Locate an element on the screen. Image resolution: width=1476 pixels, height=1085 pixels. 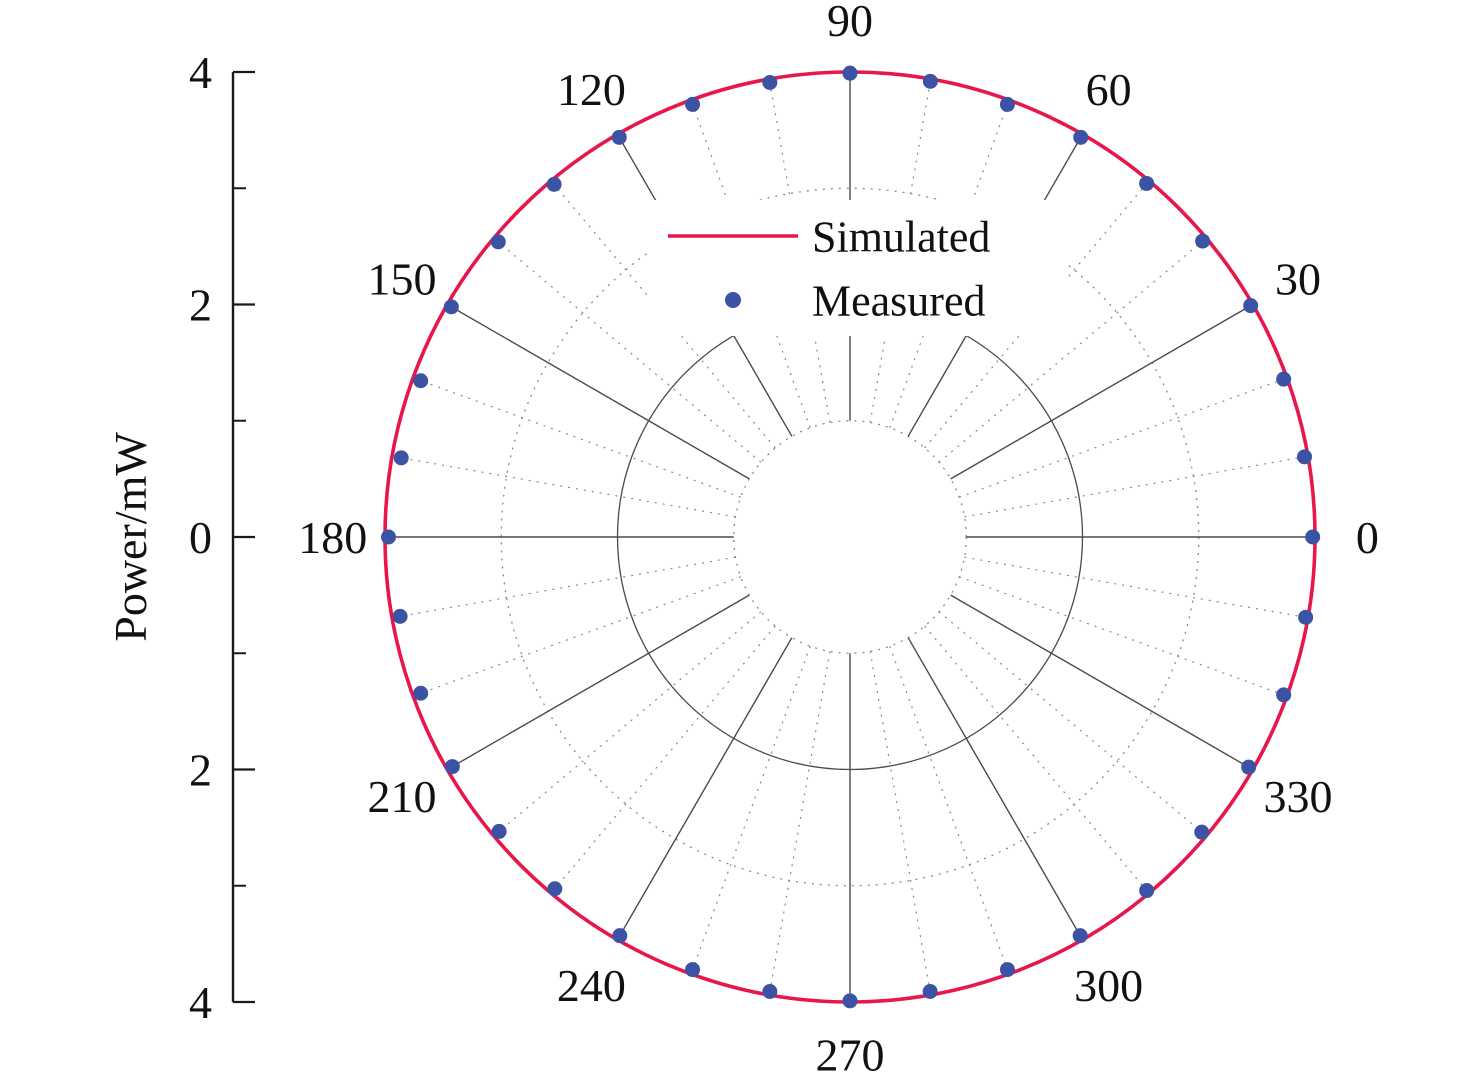
angle-tick-label: 210 is located at coordinates (401, 796).